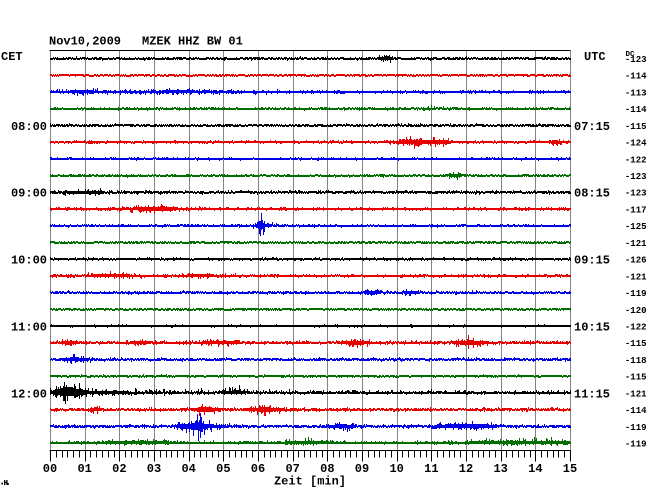 Image resolution: width=650 pixels, height=494 pixels. I want to click on svg-text: 14, so click(535, 469).